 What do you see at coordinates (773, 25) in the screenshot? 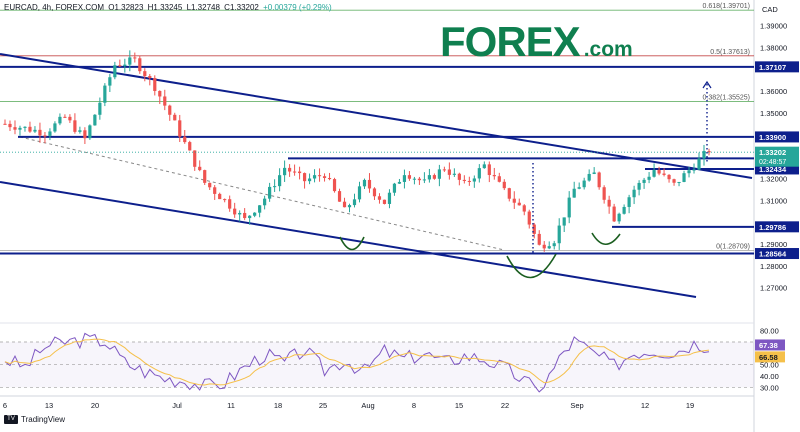
I see `price-tick-label: 1.39000` at bounding box center [773, 25].